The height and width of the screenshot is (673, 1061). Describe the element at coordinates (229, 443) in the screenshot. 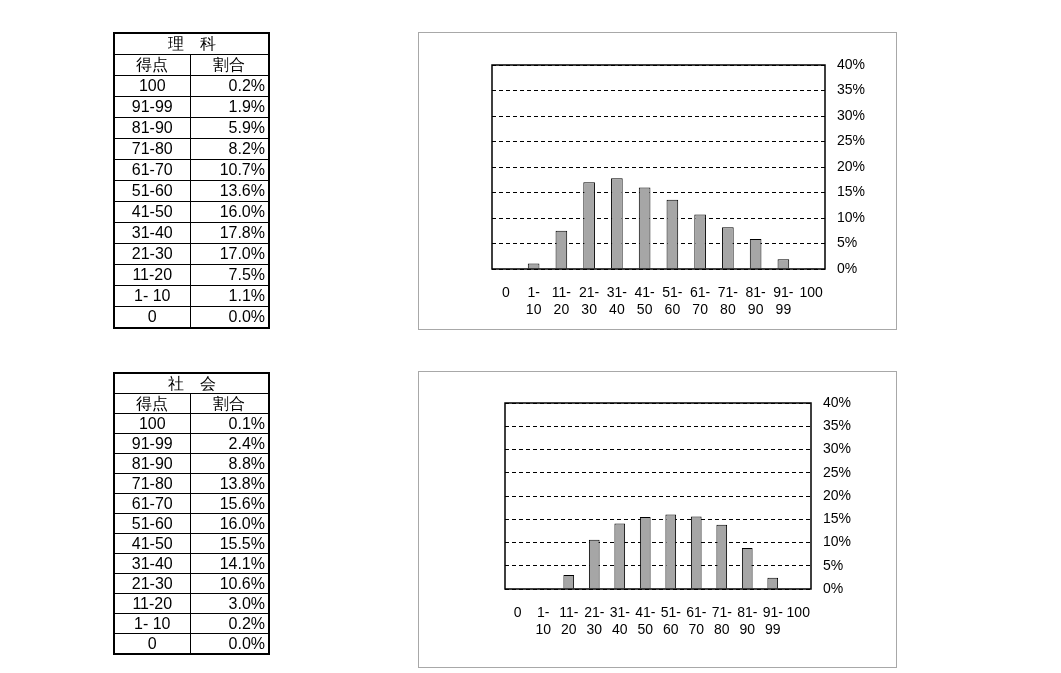

I see `text: 2.4%` at that location.